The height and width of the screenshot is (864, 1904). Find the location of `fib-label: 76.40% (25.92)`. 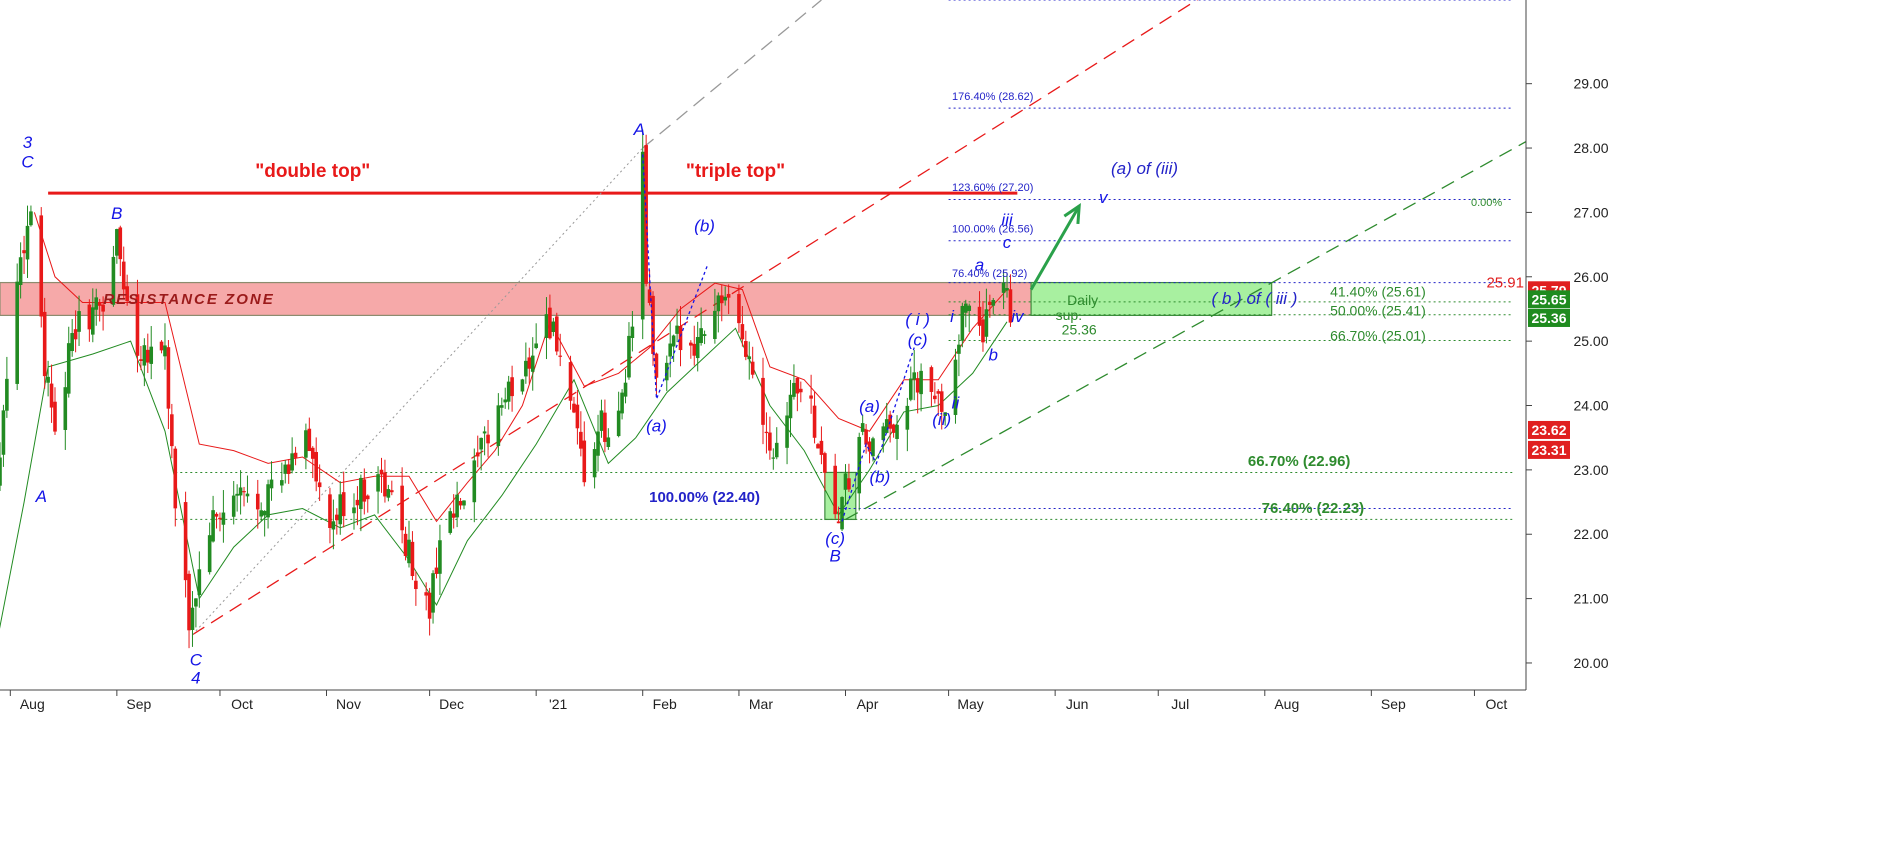

fib-label: 76.40% (25.92) is located at coordinates (989, 274).